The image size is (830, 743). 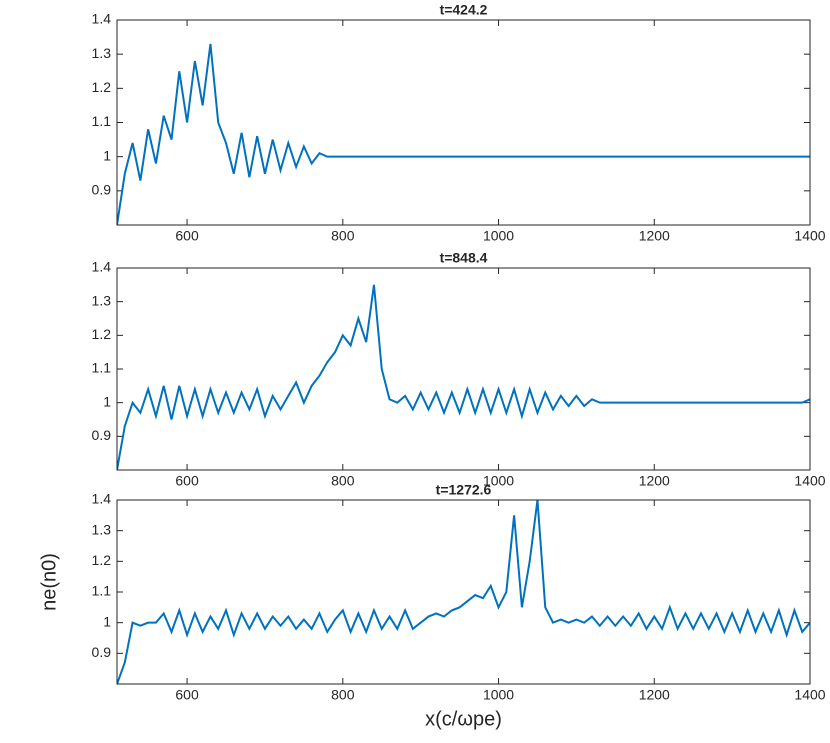 What do you see at coordinates (464, 10) in the screenshot?
I see `chart-title: t=424.2` at bounding box center [464, 10].